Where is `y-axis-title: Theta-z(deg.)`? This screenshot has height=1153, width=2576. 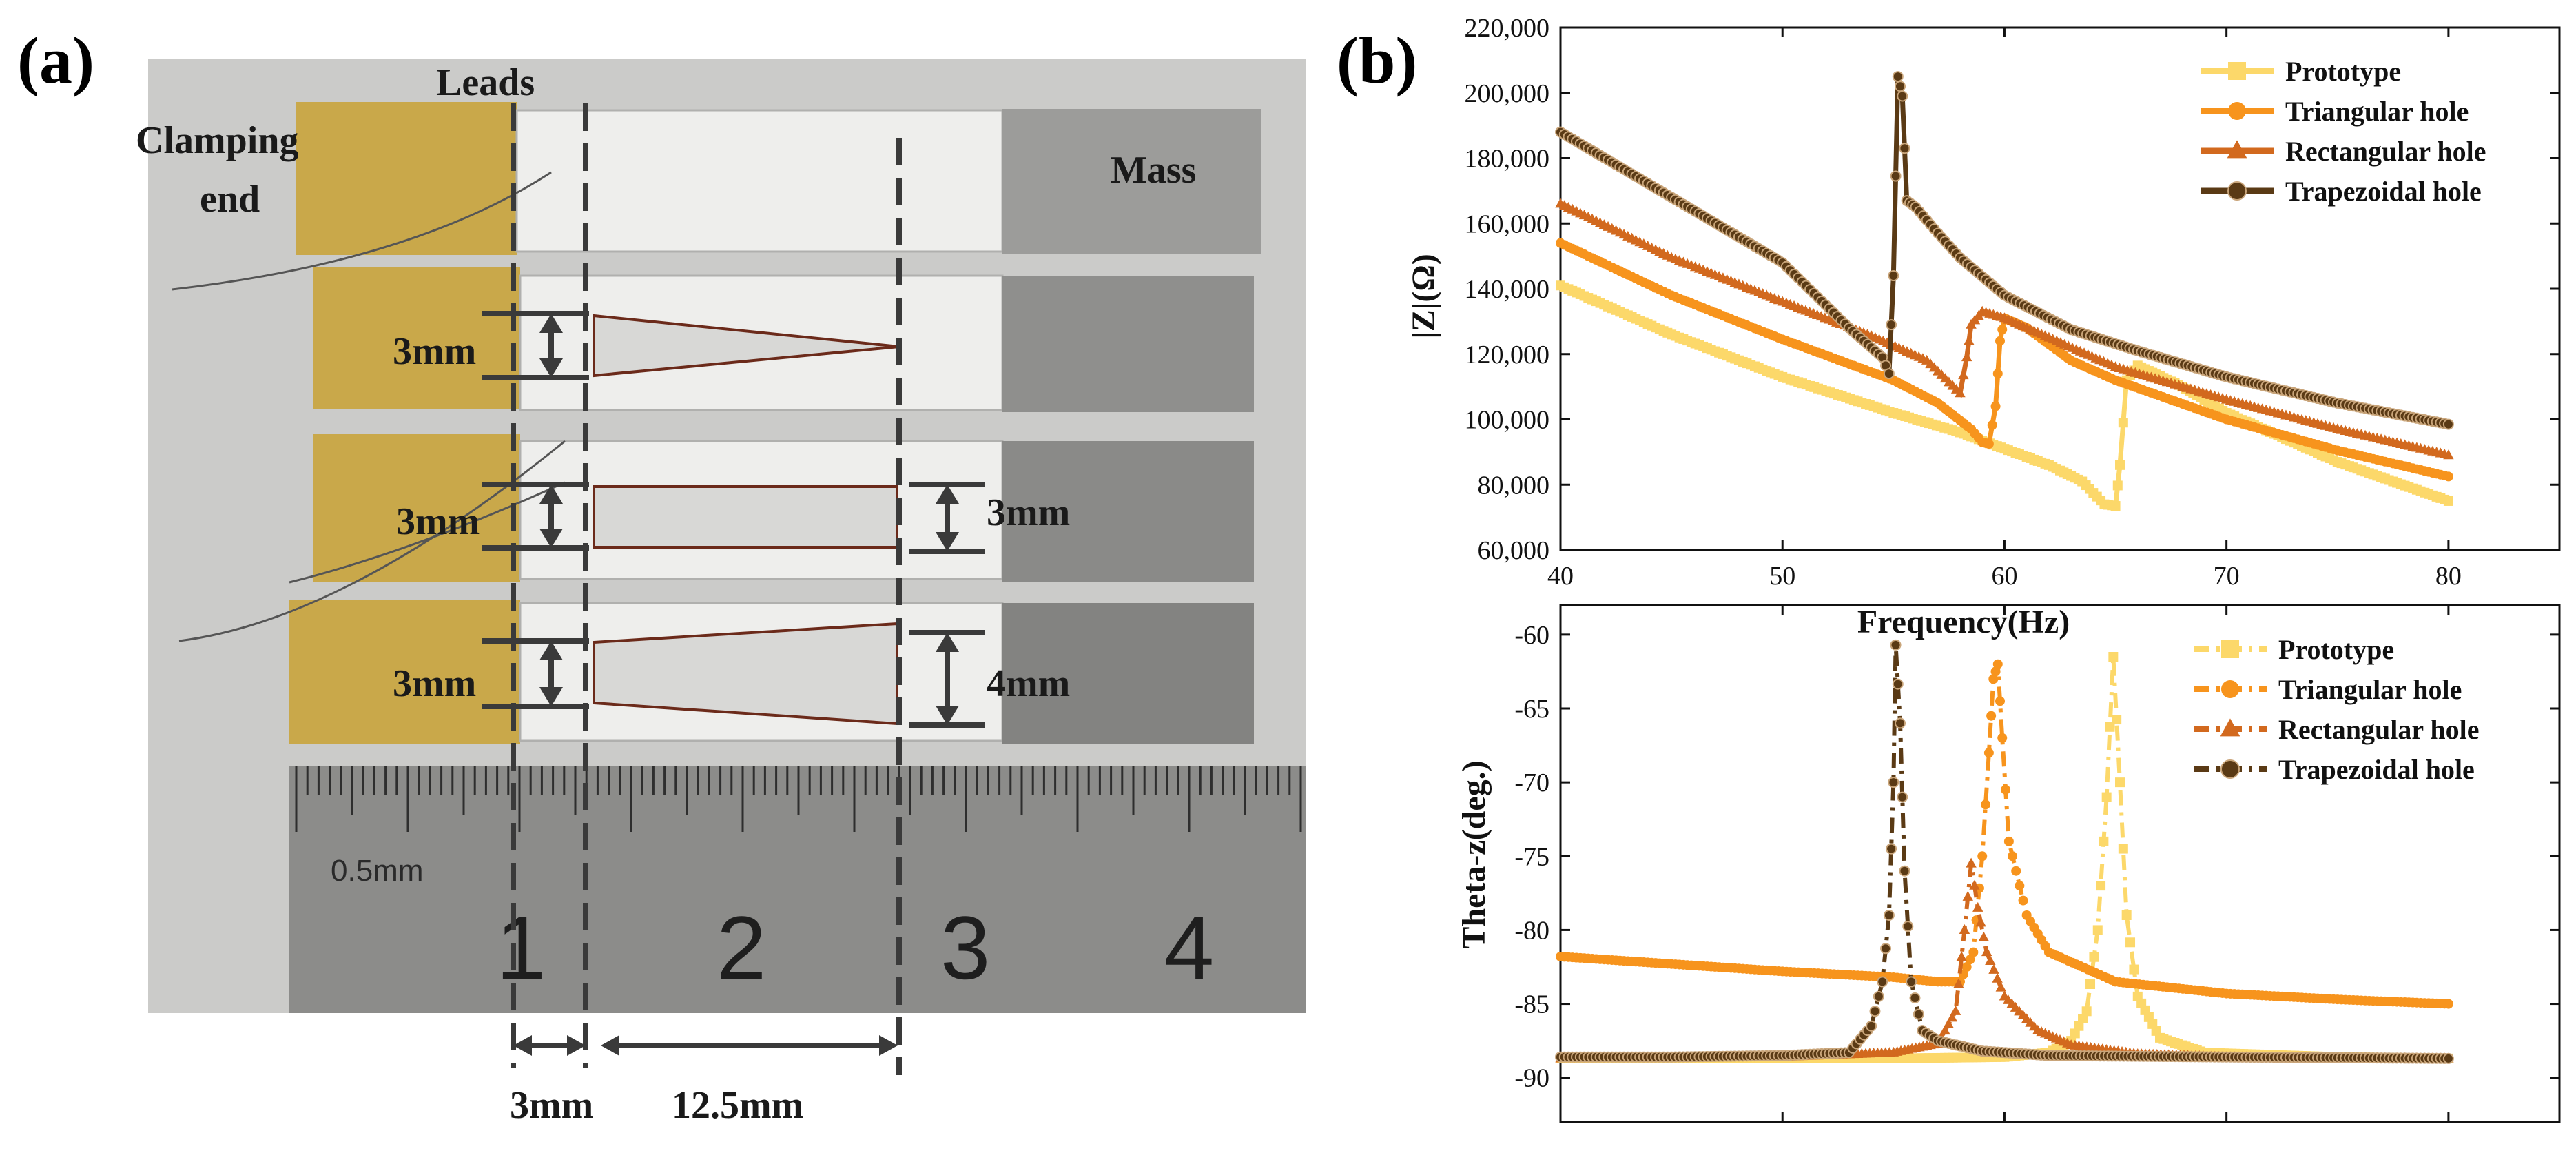
y-axis-title: Theta-z(deg.) is located at coordinates (1474, 854).